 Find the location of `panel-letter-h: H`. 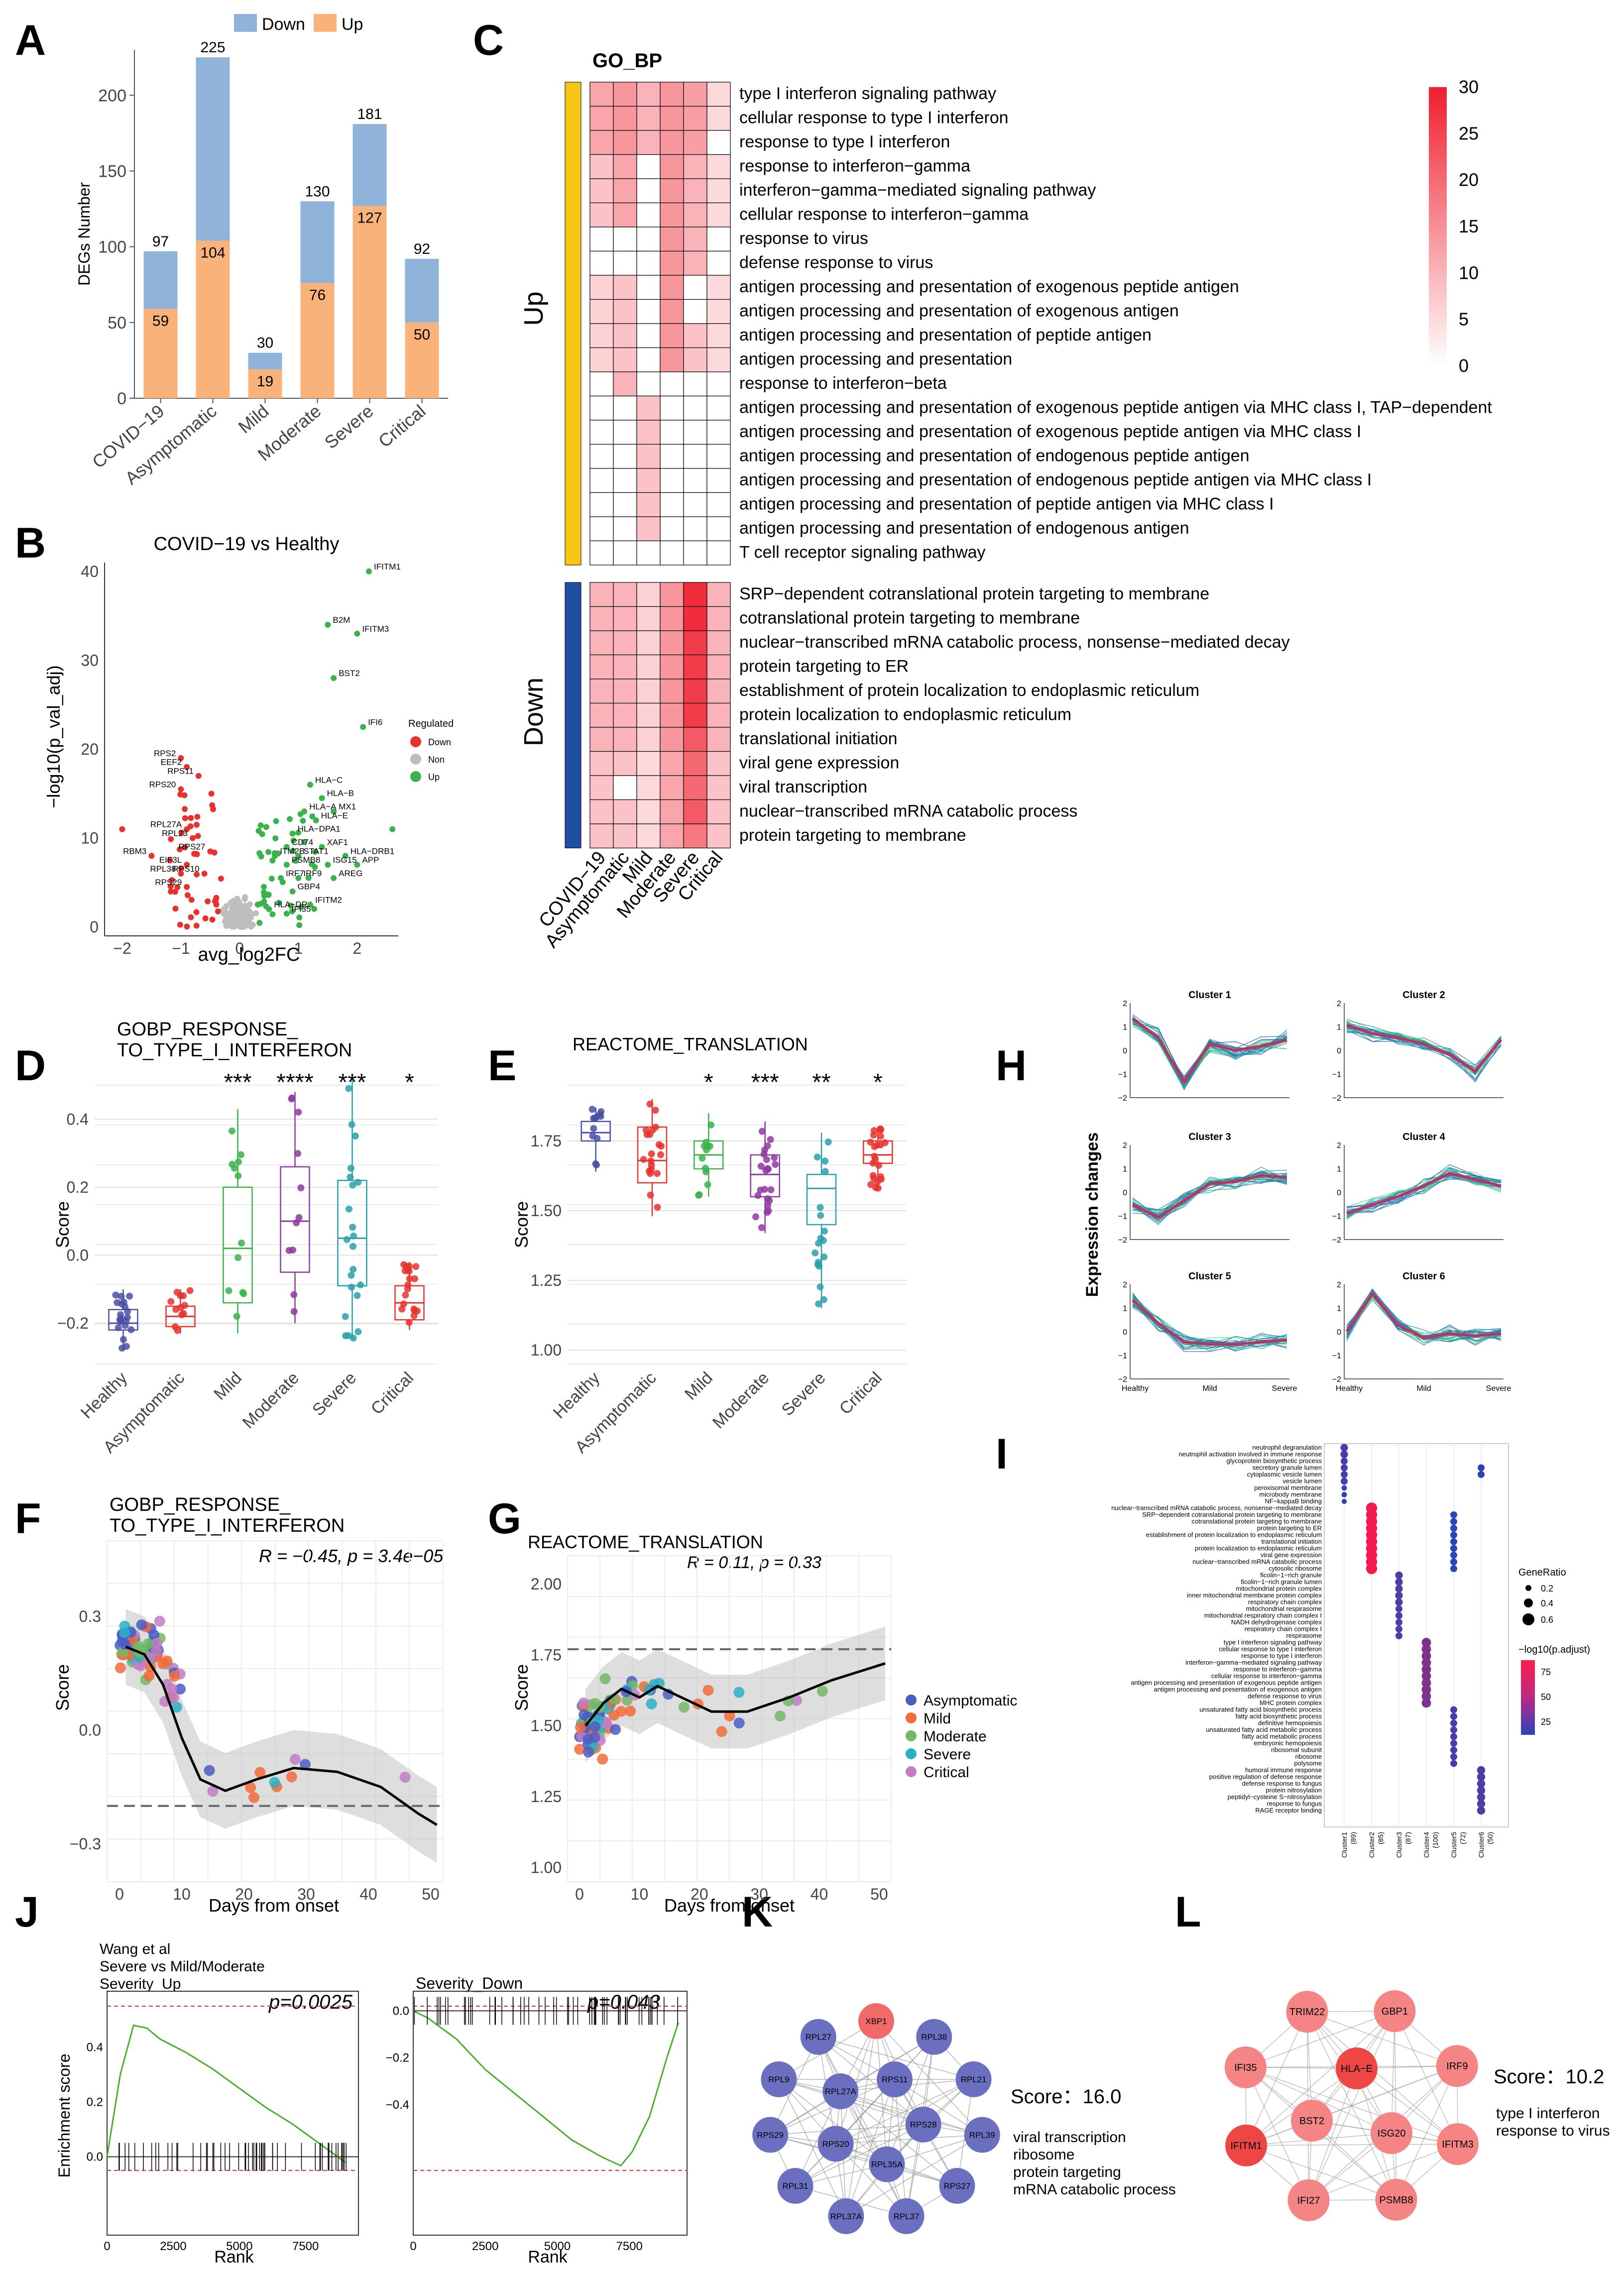

panel-letter-h: H is located at coordinates (1012, 1066).